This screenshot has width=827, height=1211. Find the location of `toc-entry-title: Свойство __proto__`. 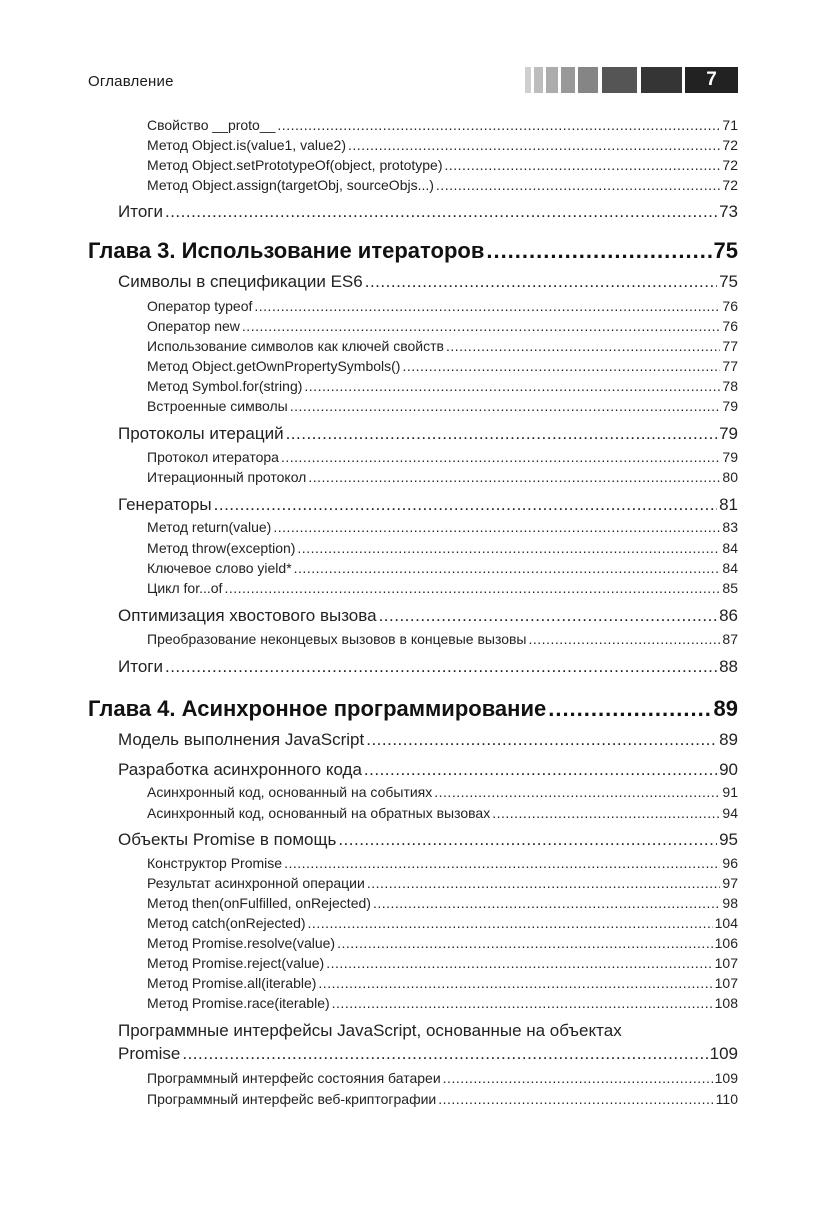

toc-entry-title: Свойство __proto__ is located at coordinates (211, 125).